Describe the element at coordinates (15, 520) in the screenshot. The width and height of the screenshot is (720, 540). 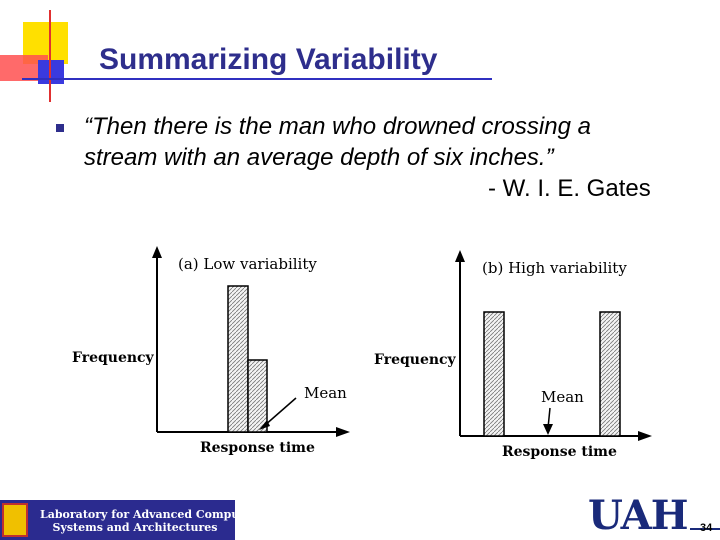
I see `lab-logo-icon` at that location.